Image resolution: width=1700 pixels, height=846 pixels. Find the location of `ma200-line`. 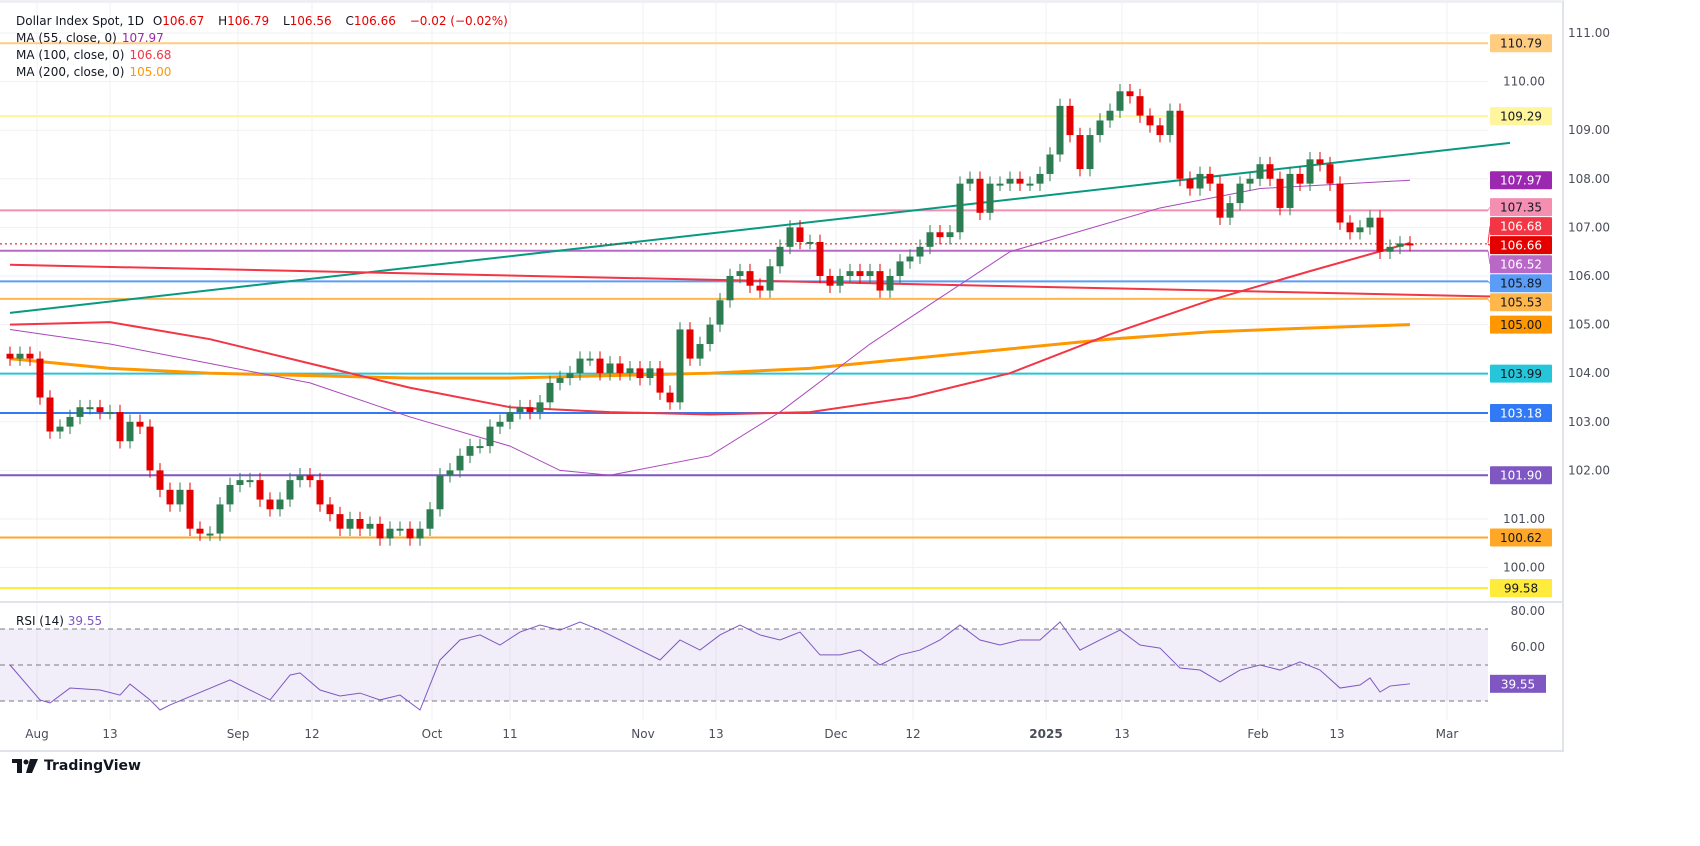

ma200-line is located at coordinates (710, 351).